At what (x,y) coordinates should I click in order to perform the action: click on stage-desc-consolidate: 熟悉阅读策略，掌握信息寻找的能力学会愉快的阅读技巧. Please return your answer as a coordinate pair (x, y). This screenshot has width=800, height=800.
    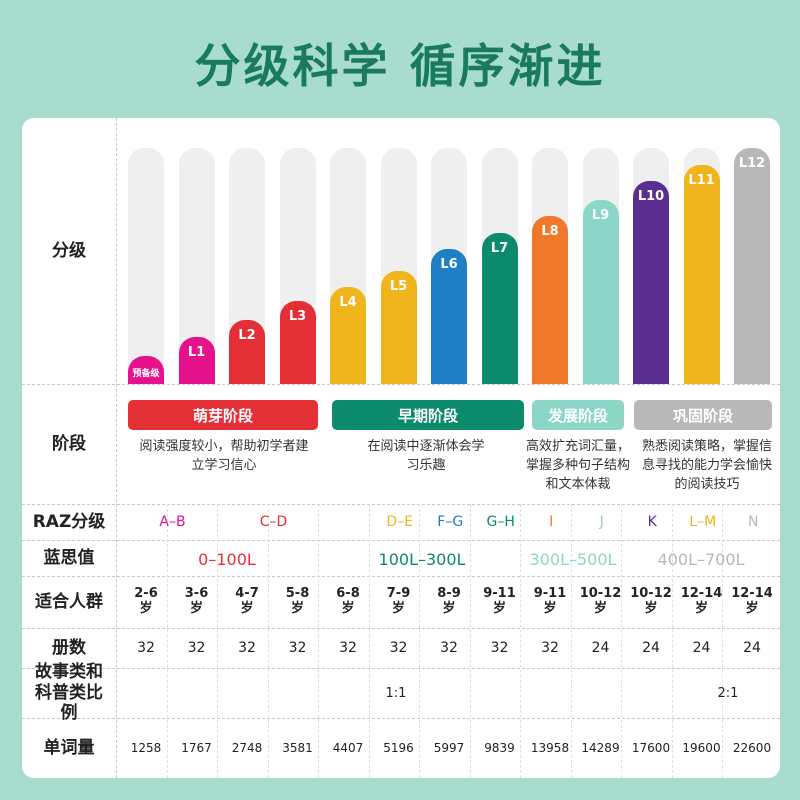
    Looking at the image, I should click on (706, 465).